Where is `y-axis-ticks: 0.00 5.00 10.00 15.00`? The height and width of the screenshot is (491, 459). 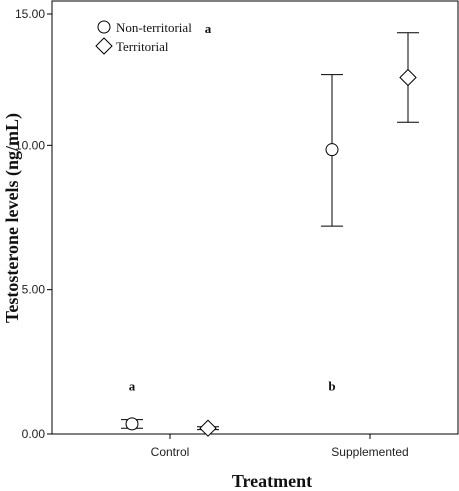 y-axis-ticks: 0.00 5.00 10.00 15.00 is located at coordinates (33, 224).